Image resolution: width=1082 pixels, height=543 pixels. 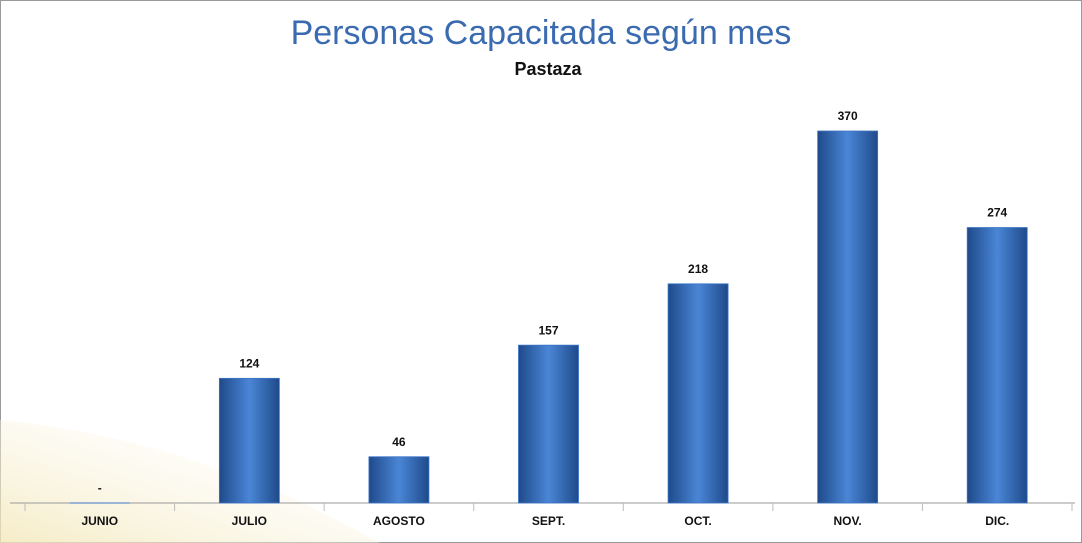 What do you see at coordinates (997, 521) in the screenshot?
I see `x-tick-label: DIC.` at bounding box center [997, 521].